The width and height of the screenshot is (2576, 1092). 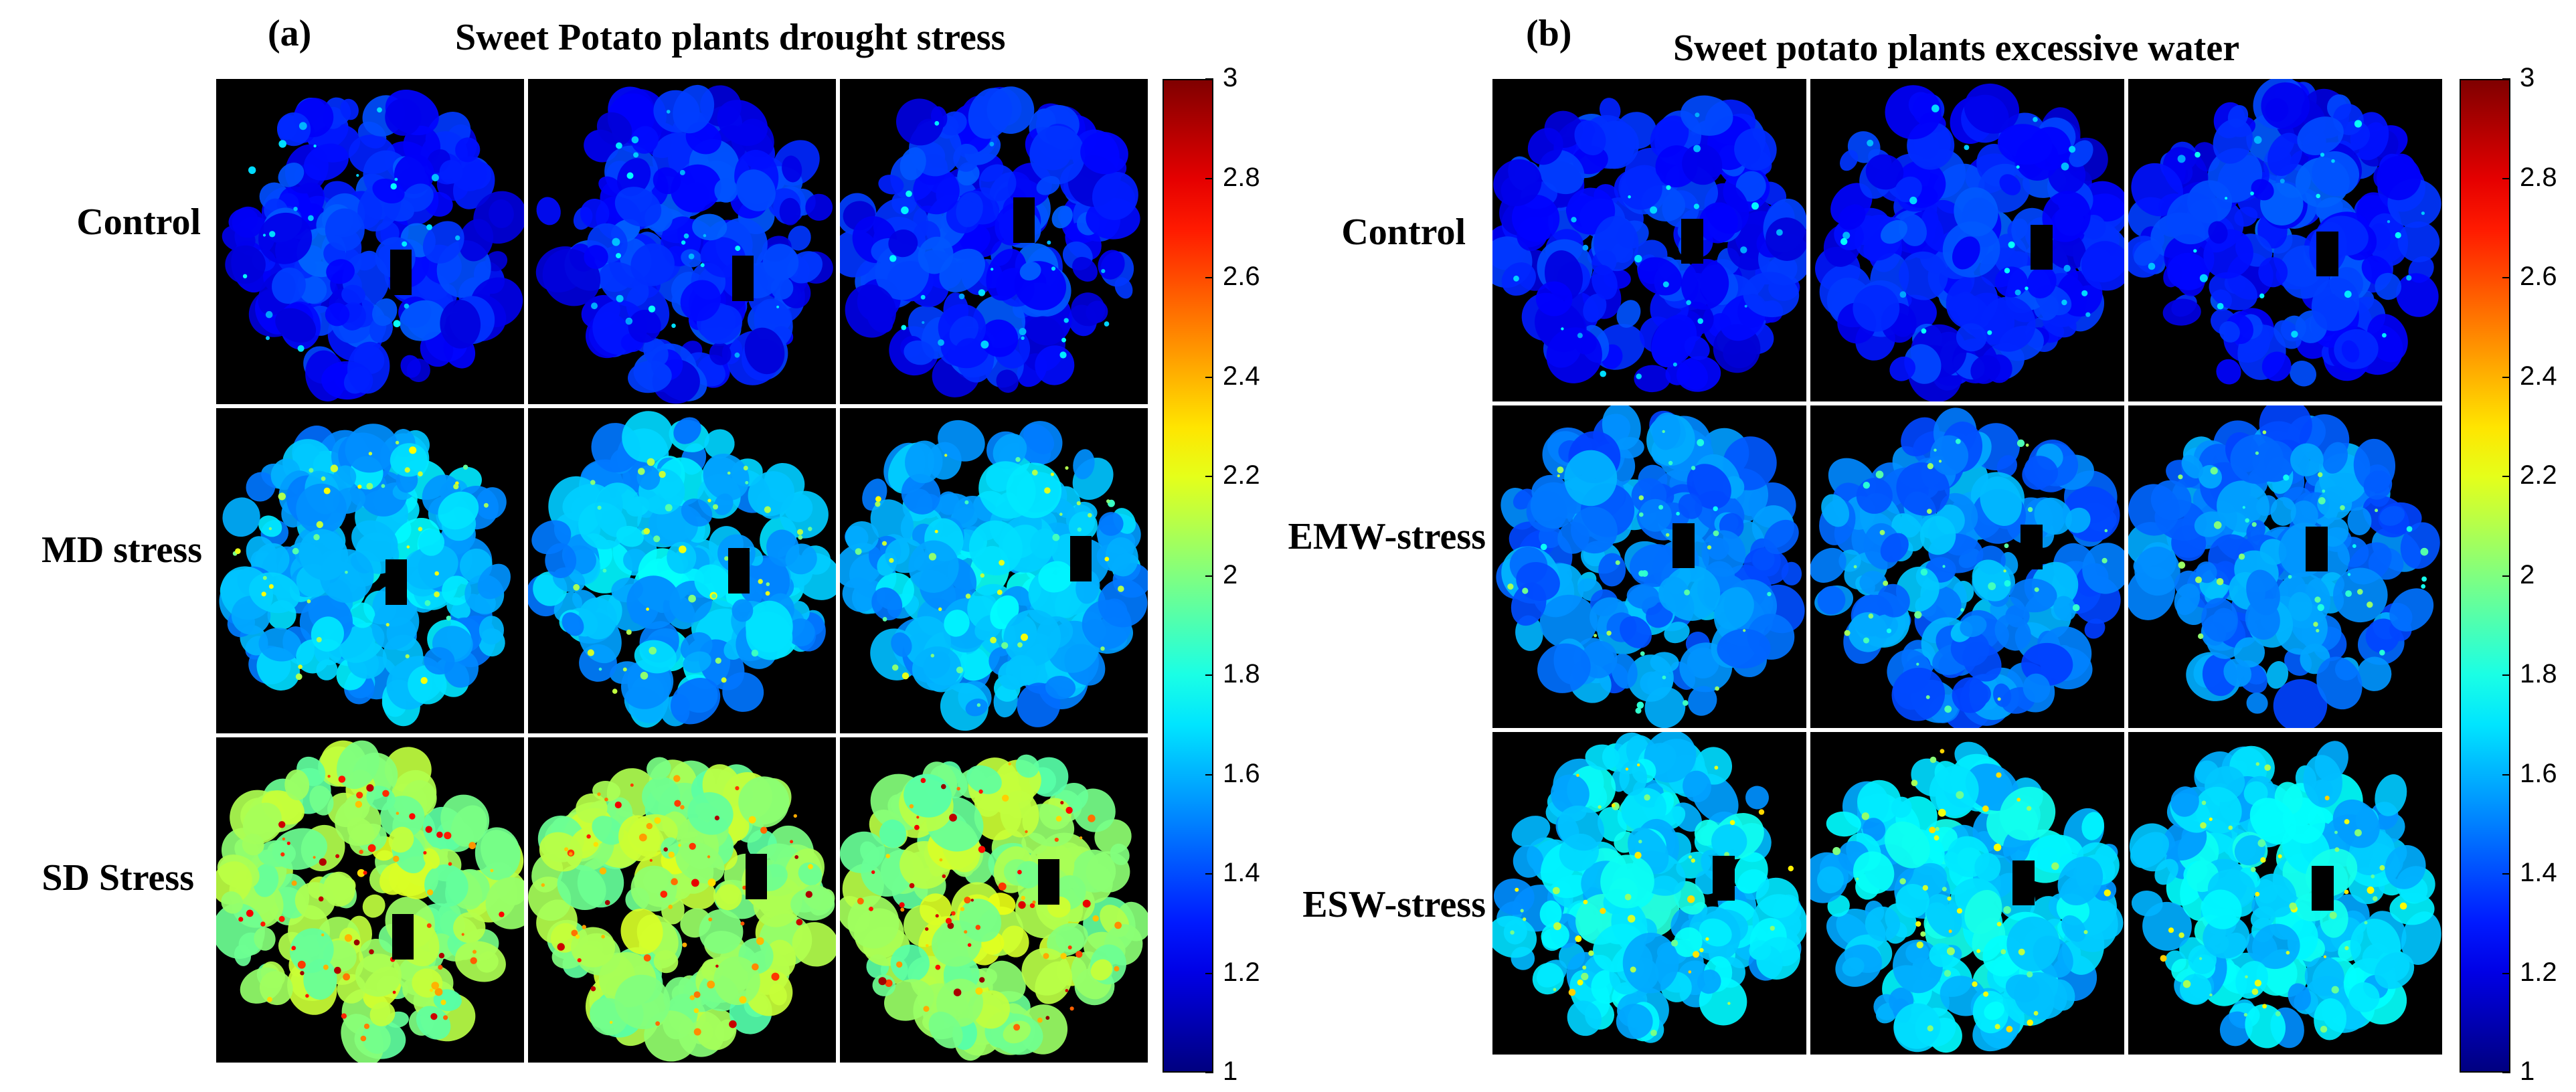 What do you see at coordinates (138, 222) in the screenshot?
I see `panel-a-row-label-control: Control` at bounding box center [138, 222].